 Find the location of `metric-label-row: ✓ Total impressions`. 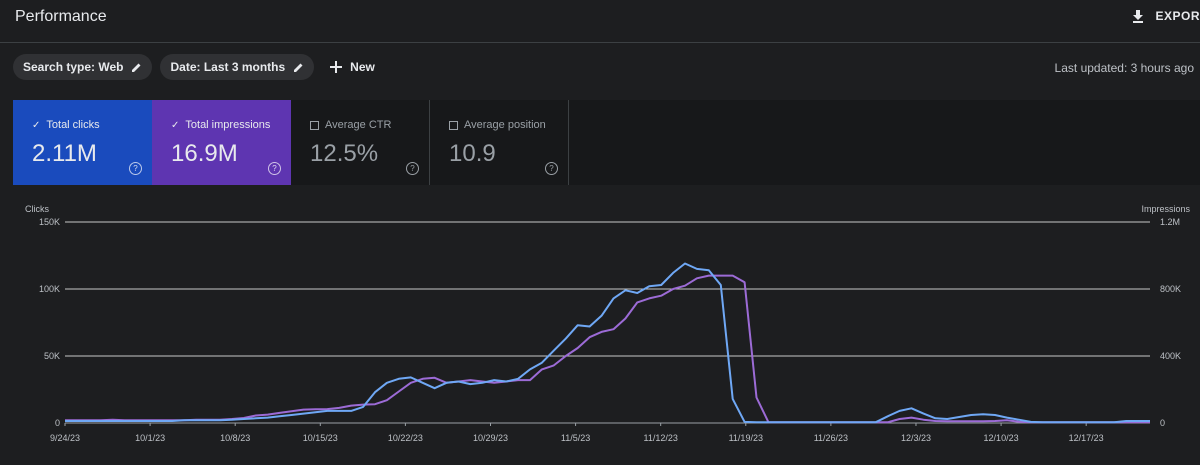

metric-label-row: ✓ Total impressions is located at coordinates (220, 125).